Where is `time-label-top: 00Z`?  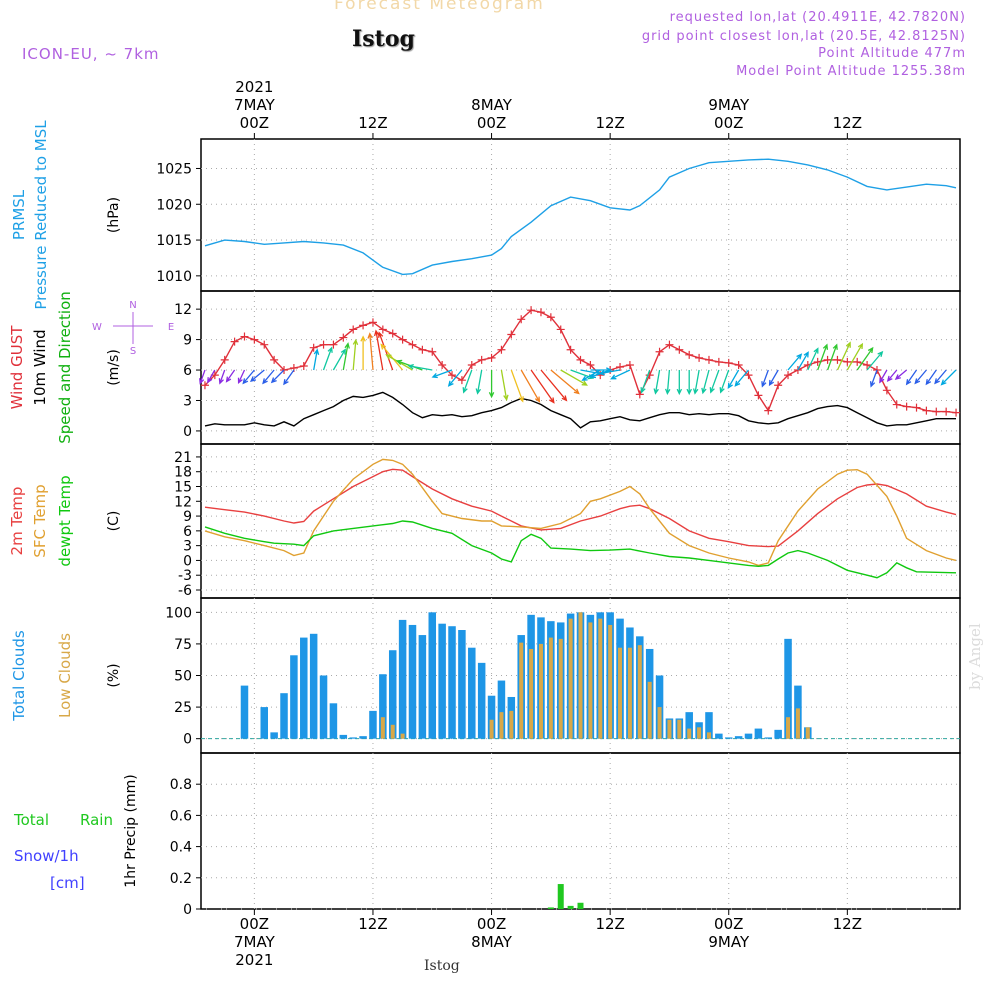
time-label-top: 00Z is located at coordinates (254, 123).